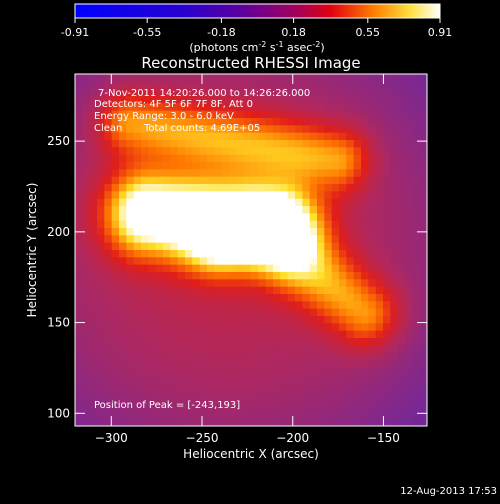  What do you see at coordinates (108, 128) in the screenshot?
I see `method-annotation: Clean` at bounding box center [108, 128].